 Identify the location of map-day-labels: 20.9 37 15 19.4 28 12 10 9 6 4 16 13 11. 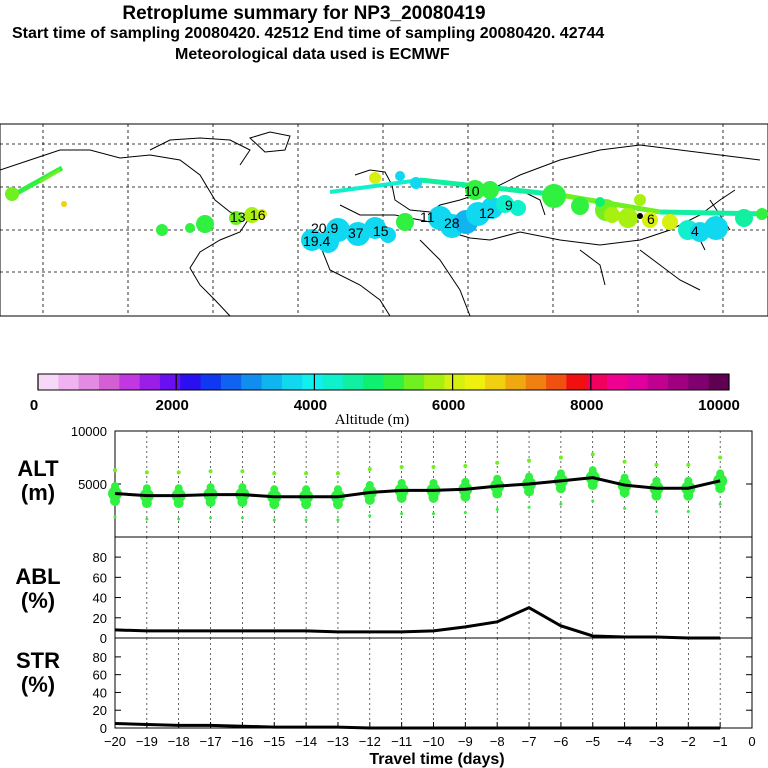
(464, 216).